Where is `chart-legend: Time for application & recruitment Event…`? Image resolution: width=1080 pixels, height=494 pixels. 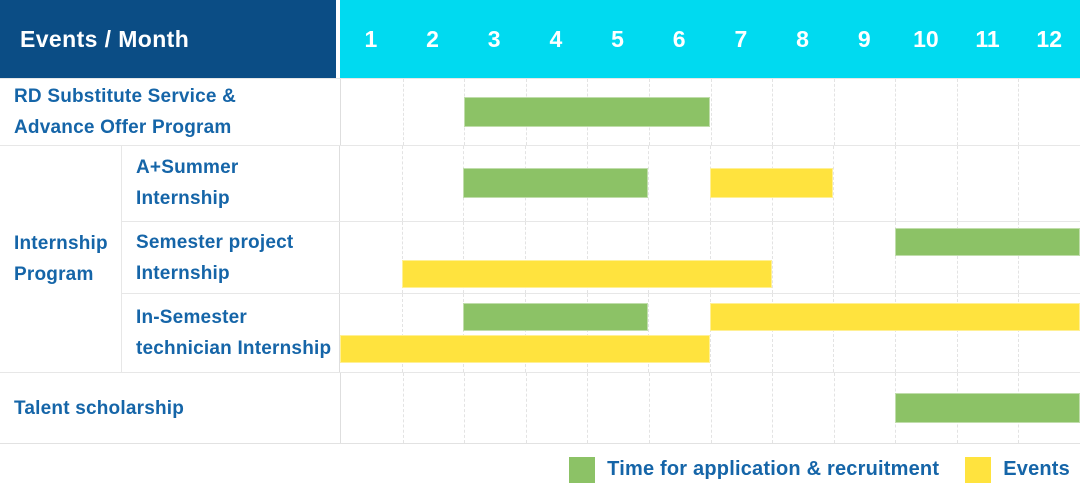 chart-legend: Time for application & recruitment Event… is located at coordinates (540, 469).